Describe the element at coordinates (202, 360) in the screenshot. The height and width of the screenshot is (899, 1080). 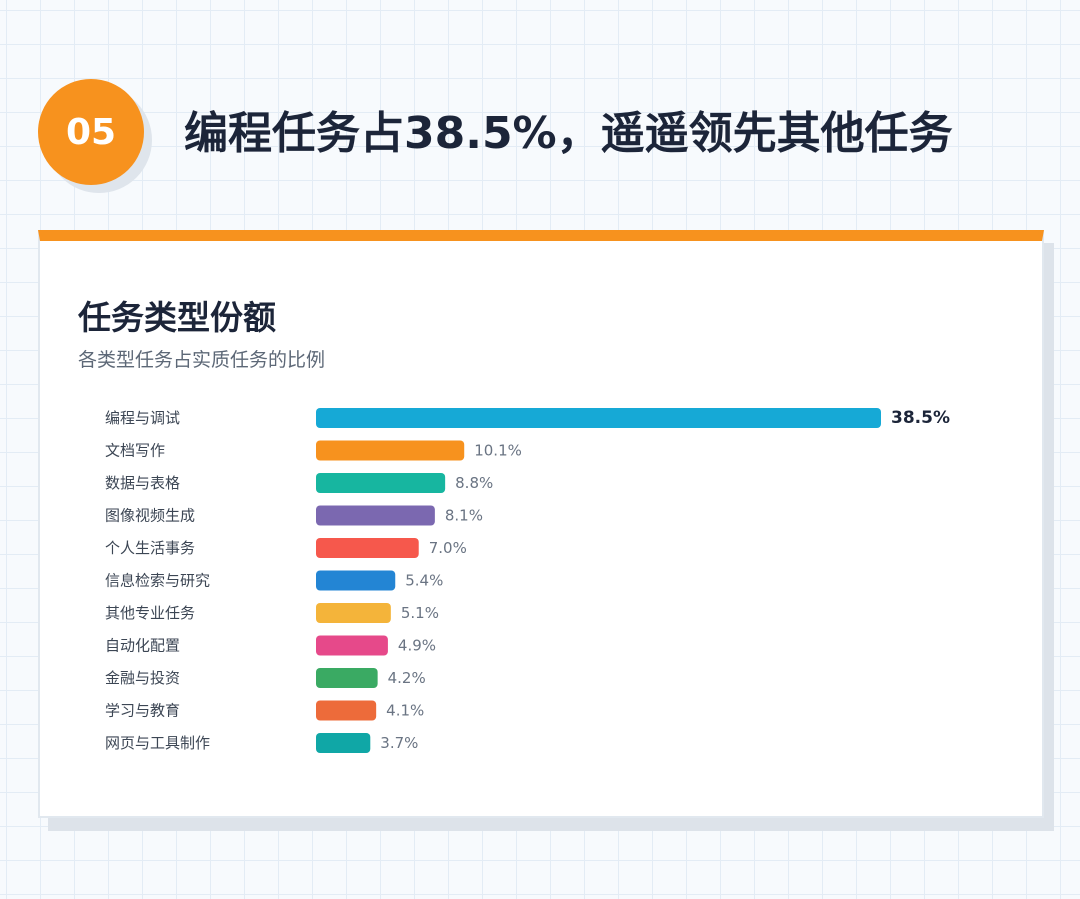
I see `chart-subtitle: 各类型任务占实质任务的比例` at that location.